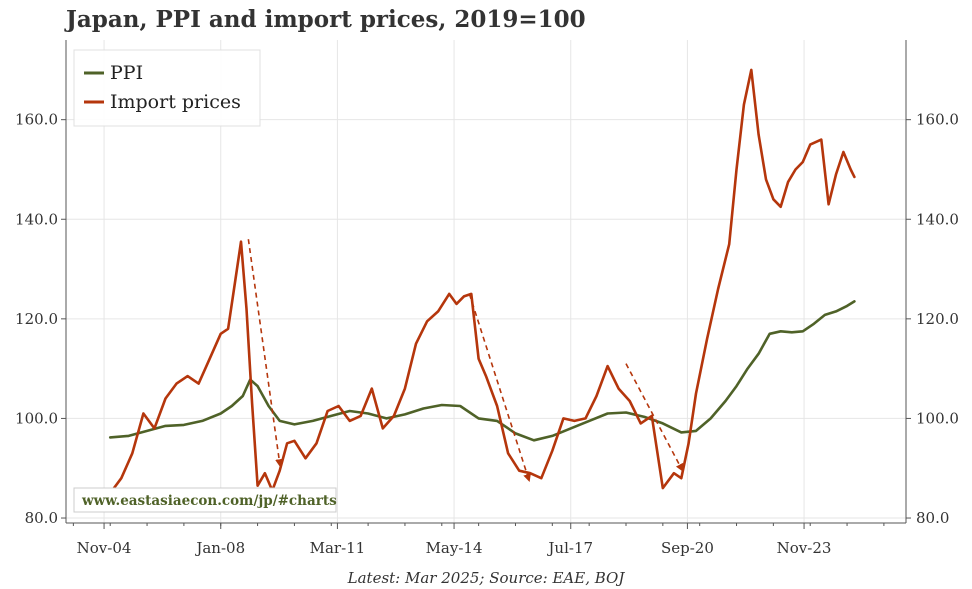 This screenshot has width=972, height=589. I want to click on y-tick-label-right: 120.0, so click(937, 319).